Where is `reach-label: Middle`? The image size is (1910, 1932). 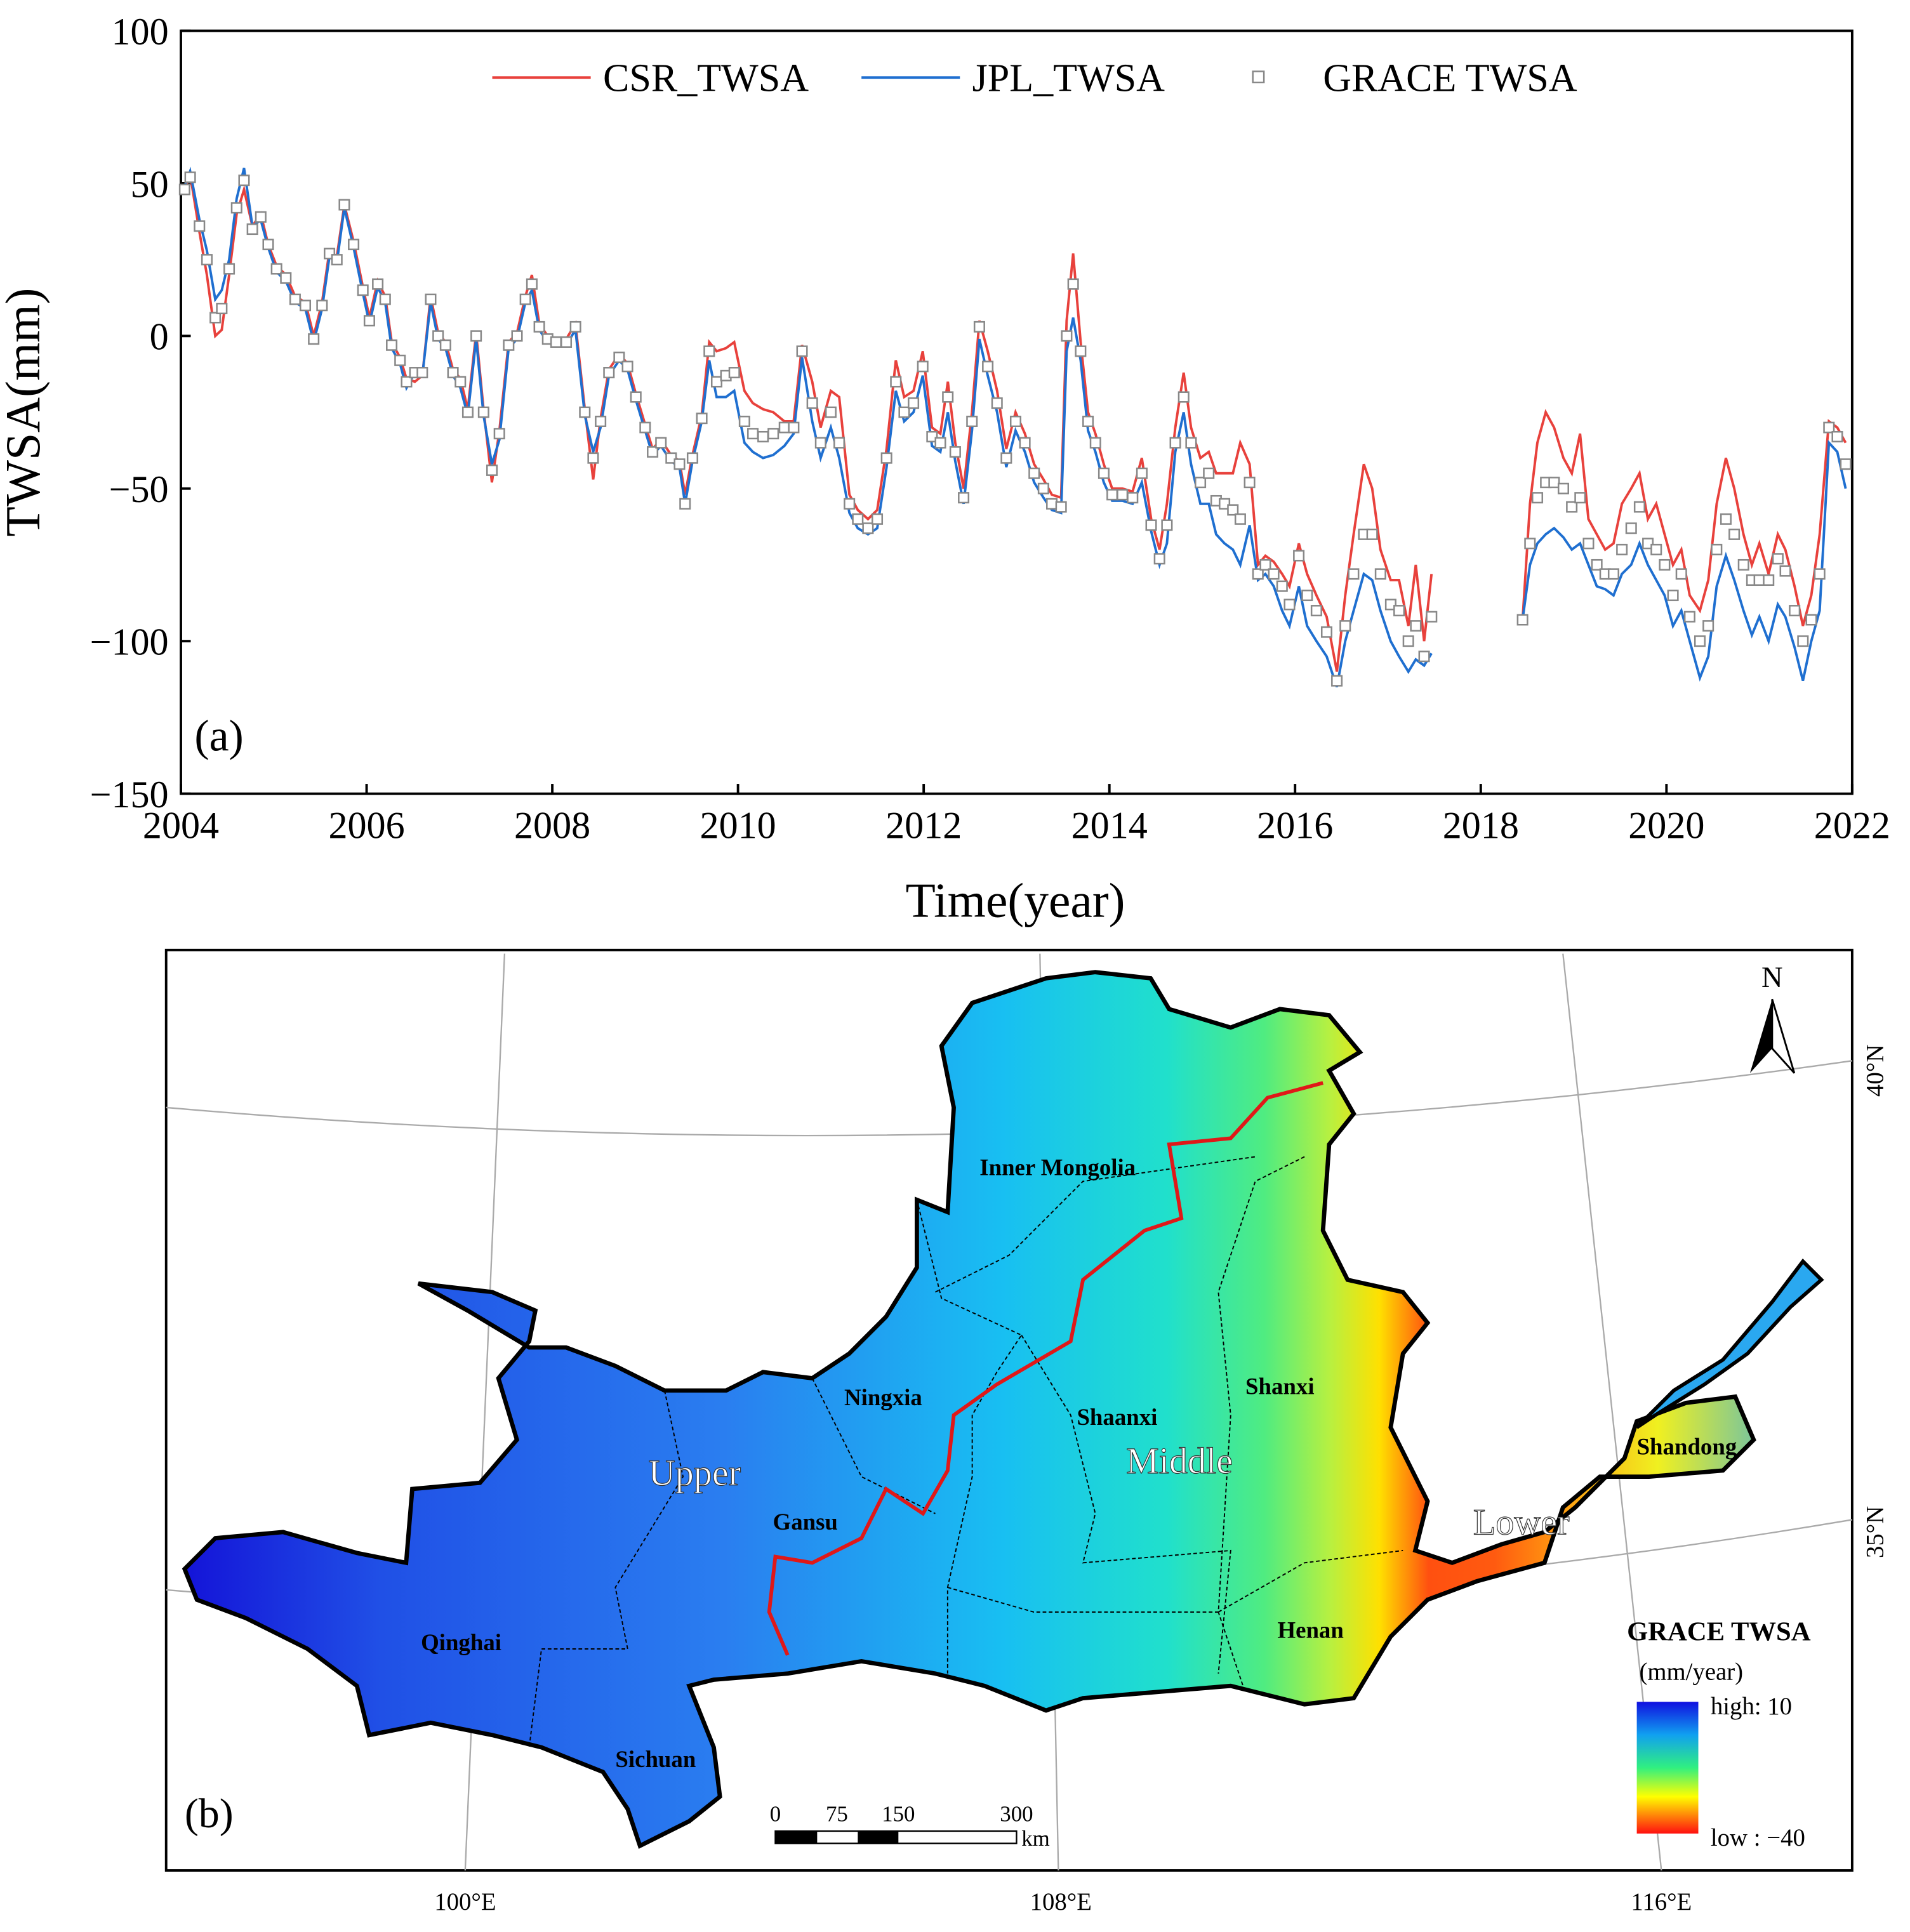
reach-label: Middle is located at coordinates (1179, 1460).